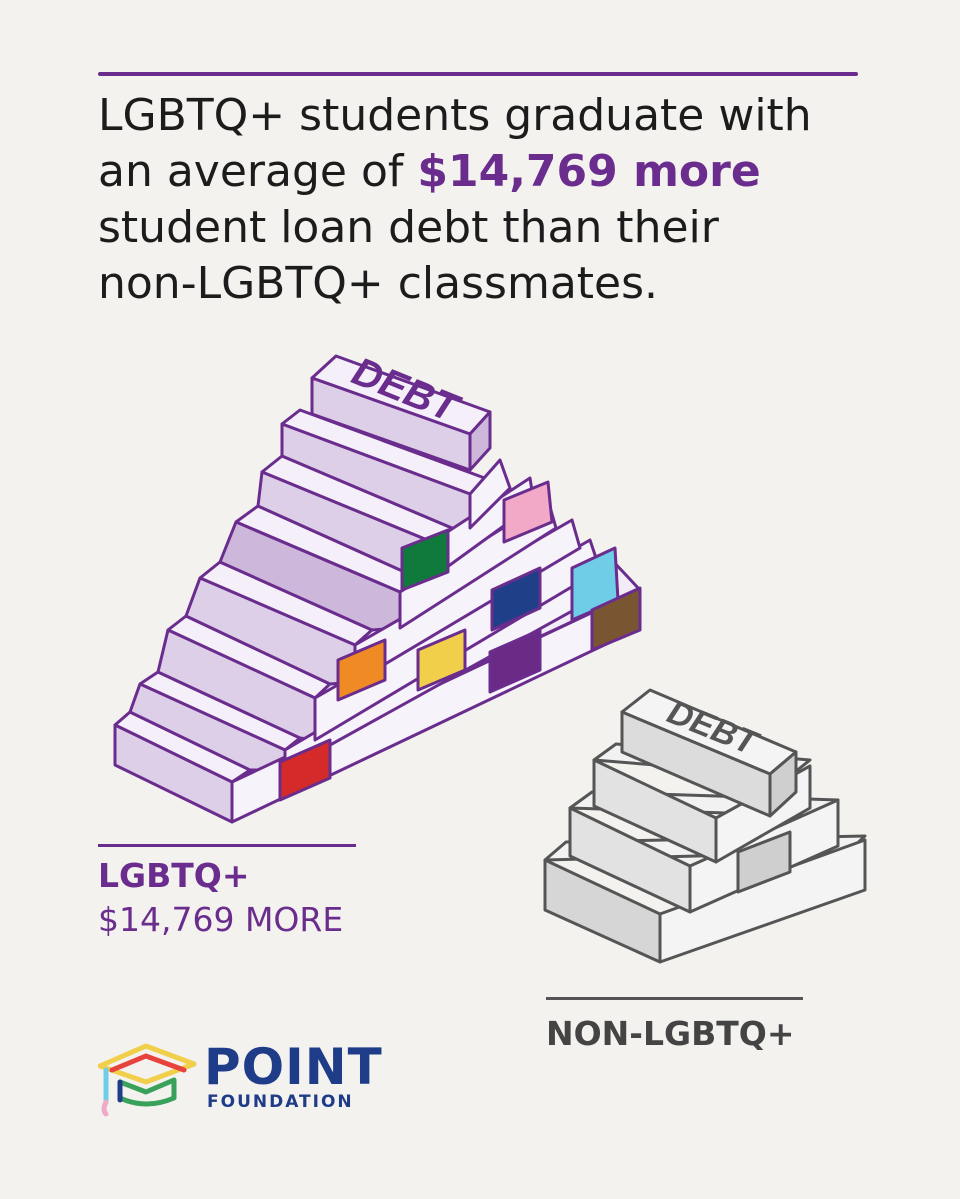 The width and height of the screenshot is (960, 1199). What do you see at coordinates (293, 1067) in the screenshot?
I see `logo-name: POINT` at bounding box center [293, 1067].